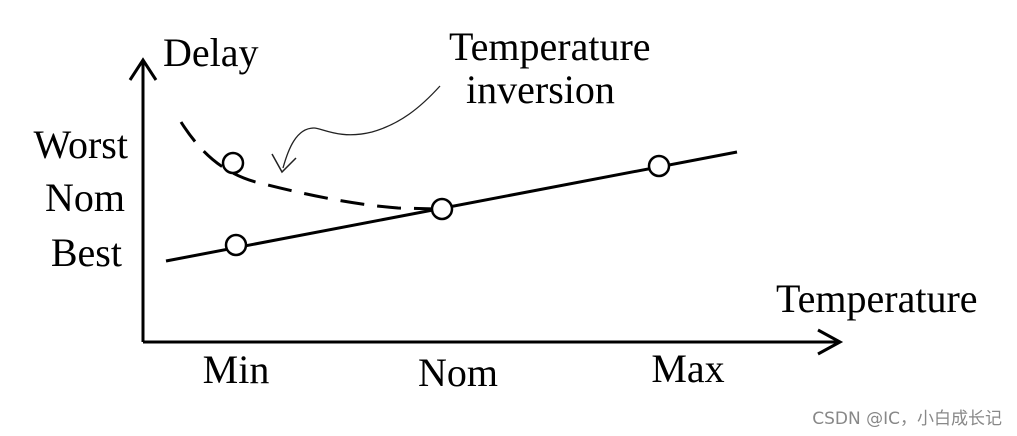  What do you see at coordinates (361, 127) in the screenshot?
I see `annotation-arrow` at bounding box center [361, 127].